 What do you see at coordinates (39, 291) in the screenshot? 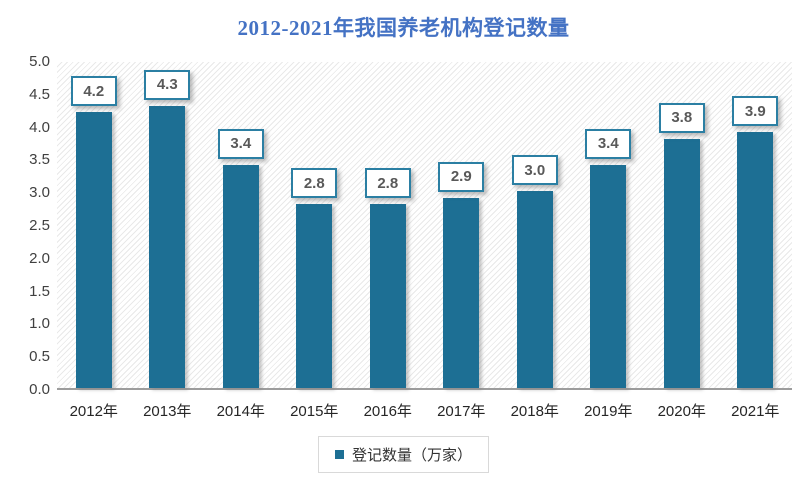
I see `y-tick-label: 1.5` at bounding box center [39, 291].